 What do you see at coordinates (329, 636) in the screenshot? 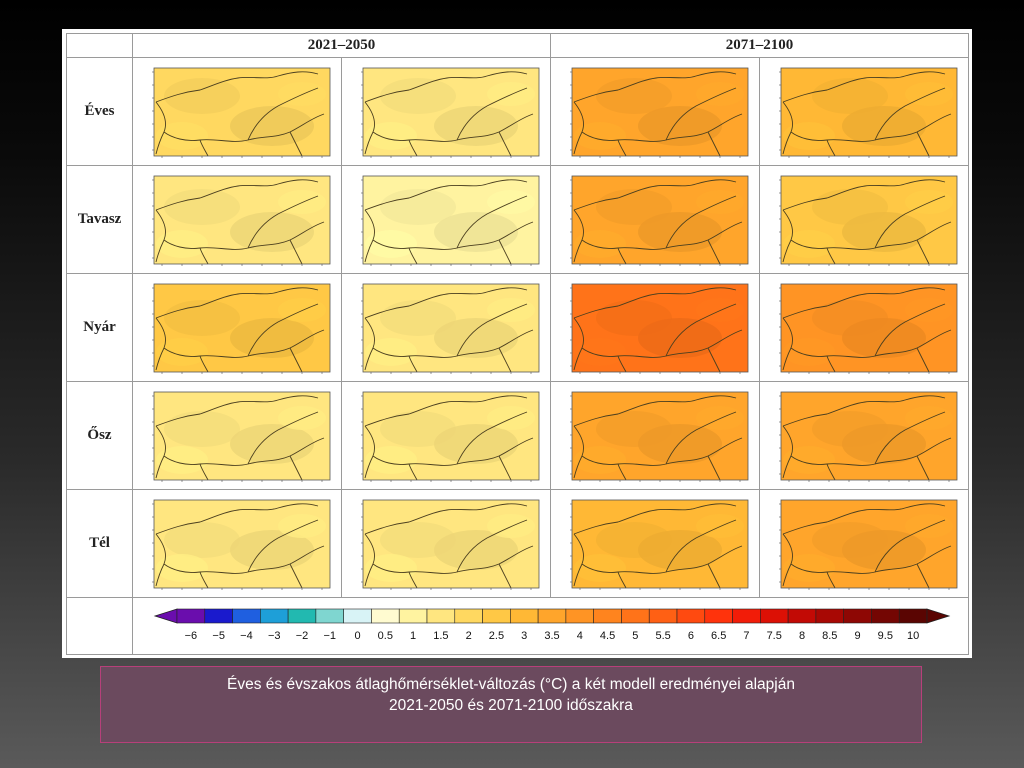
I see `colorbar-tick-label: −1` at bounding box center [329, 636].